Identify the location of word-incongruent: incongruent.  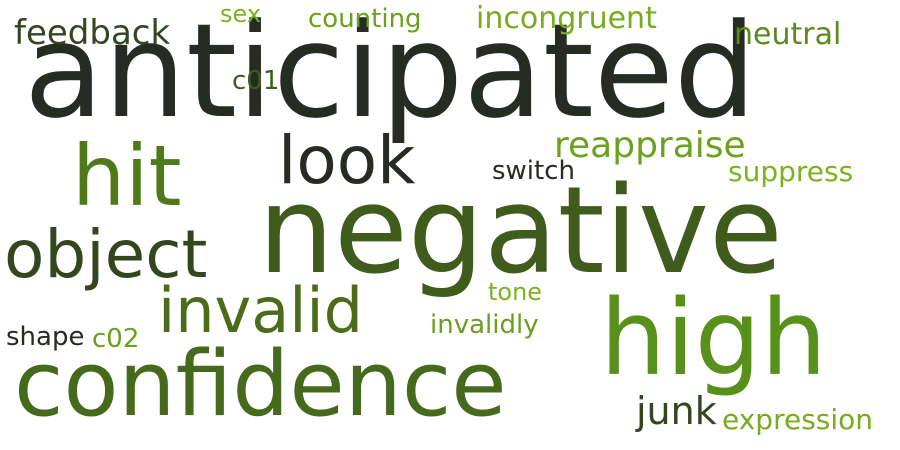
(566, 18).